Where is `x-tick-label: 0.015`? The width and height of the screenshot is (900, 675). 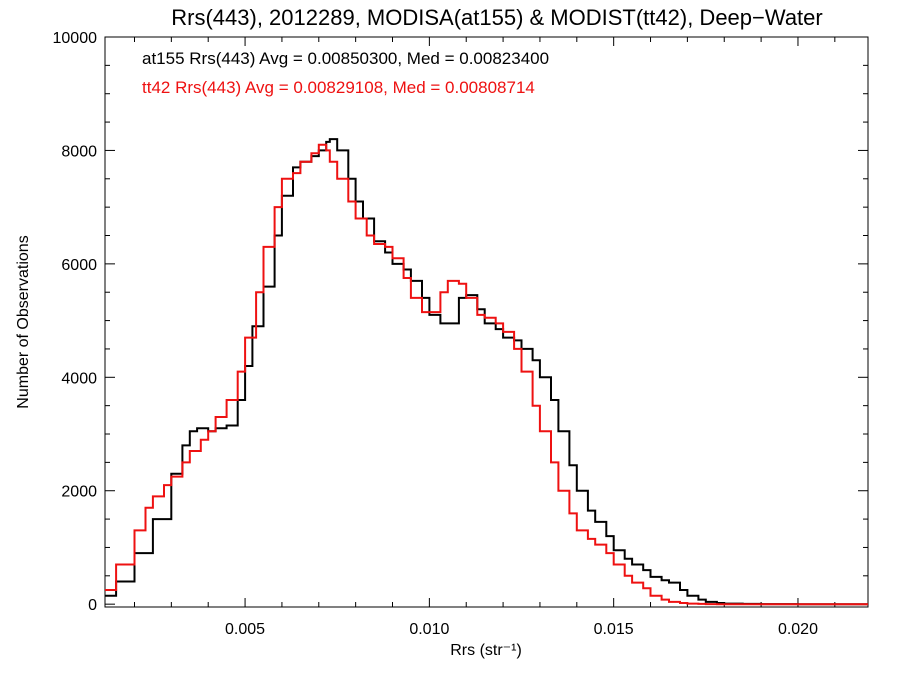
x-tick-label: 0.015 is located at coordinates (614, 629).